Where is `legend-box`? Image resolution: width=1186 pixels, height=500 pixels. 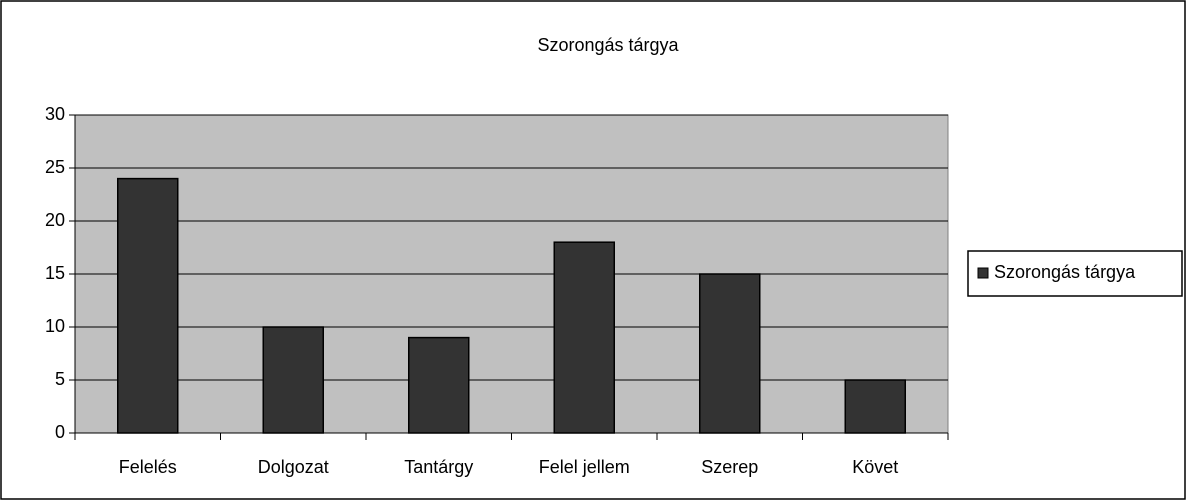
legend-box is located at coordinates (1075, 273).